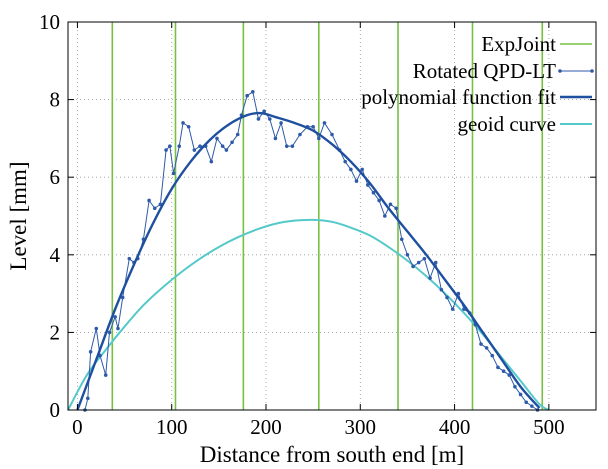  Describe the element at coordinates (361, 427) in the screenshot. I see `x-tick-label: 300` at that location.